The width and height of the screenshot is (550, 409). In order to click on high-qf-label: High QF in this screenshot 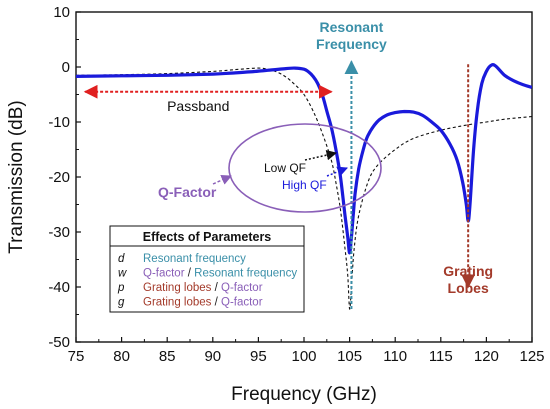, I will do `click(304, 185)`.